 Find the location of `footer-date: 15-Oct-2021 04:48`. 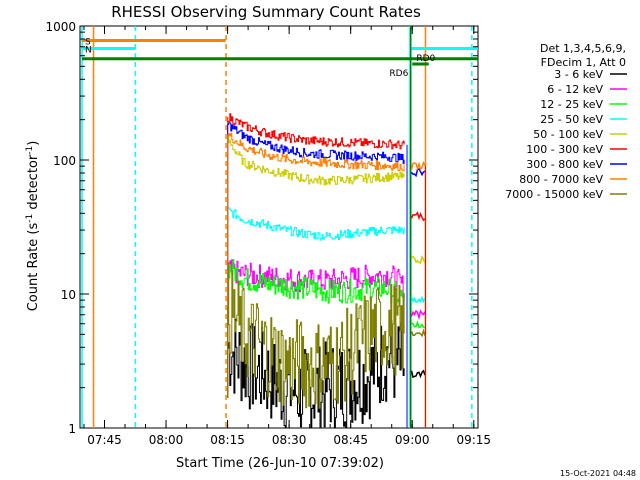

footer-date: 15-Oct-2021 04:48 is located at coordinates (598, 473).